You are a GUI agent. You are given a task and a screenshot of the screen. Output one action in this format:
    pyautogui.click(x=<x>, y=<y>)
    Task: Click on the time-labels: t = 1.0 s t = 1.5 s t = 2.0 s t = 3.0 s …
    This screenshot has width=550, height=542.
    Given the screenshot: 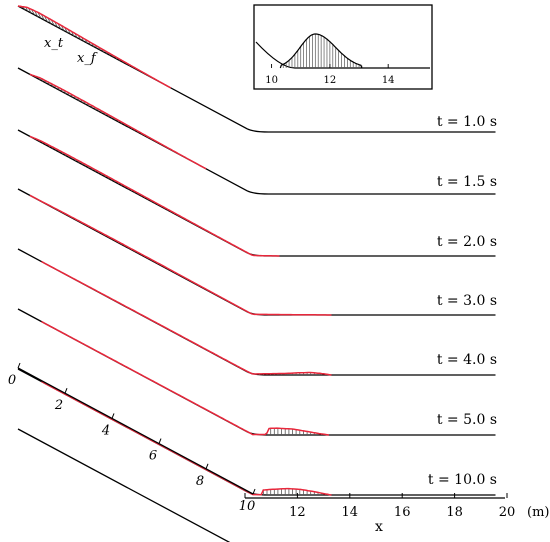 What is the action you would take?
    pyautogui.click(x=462, y=301)
    